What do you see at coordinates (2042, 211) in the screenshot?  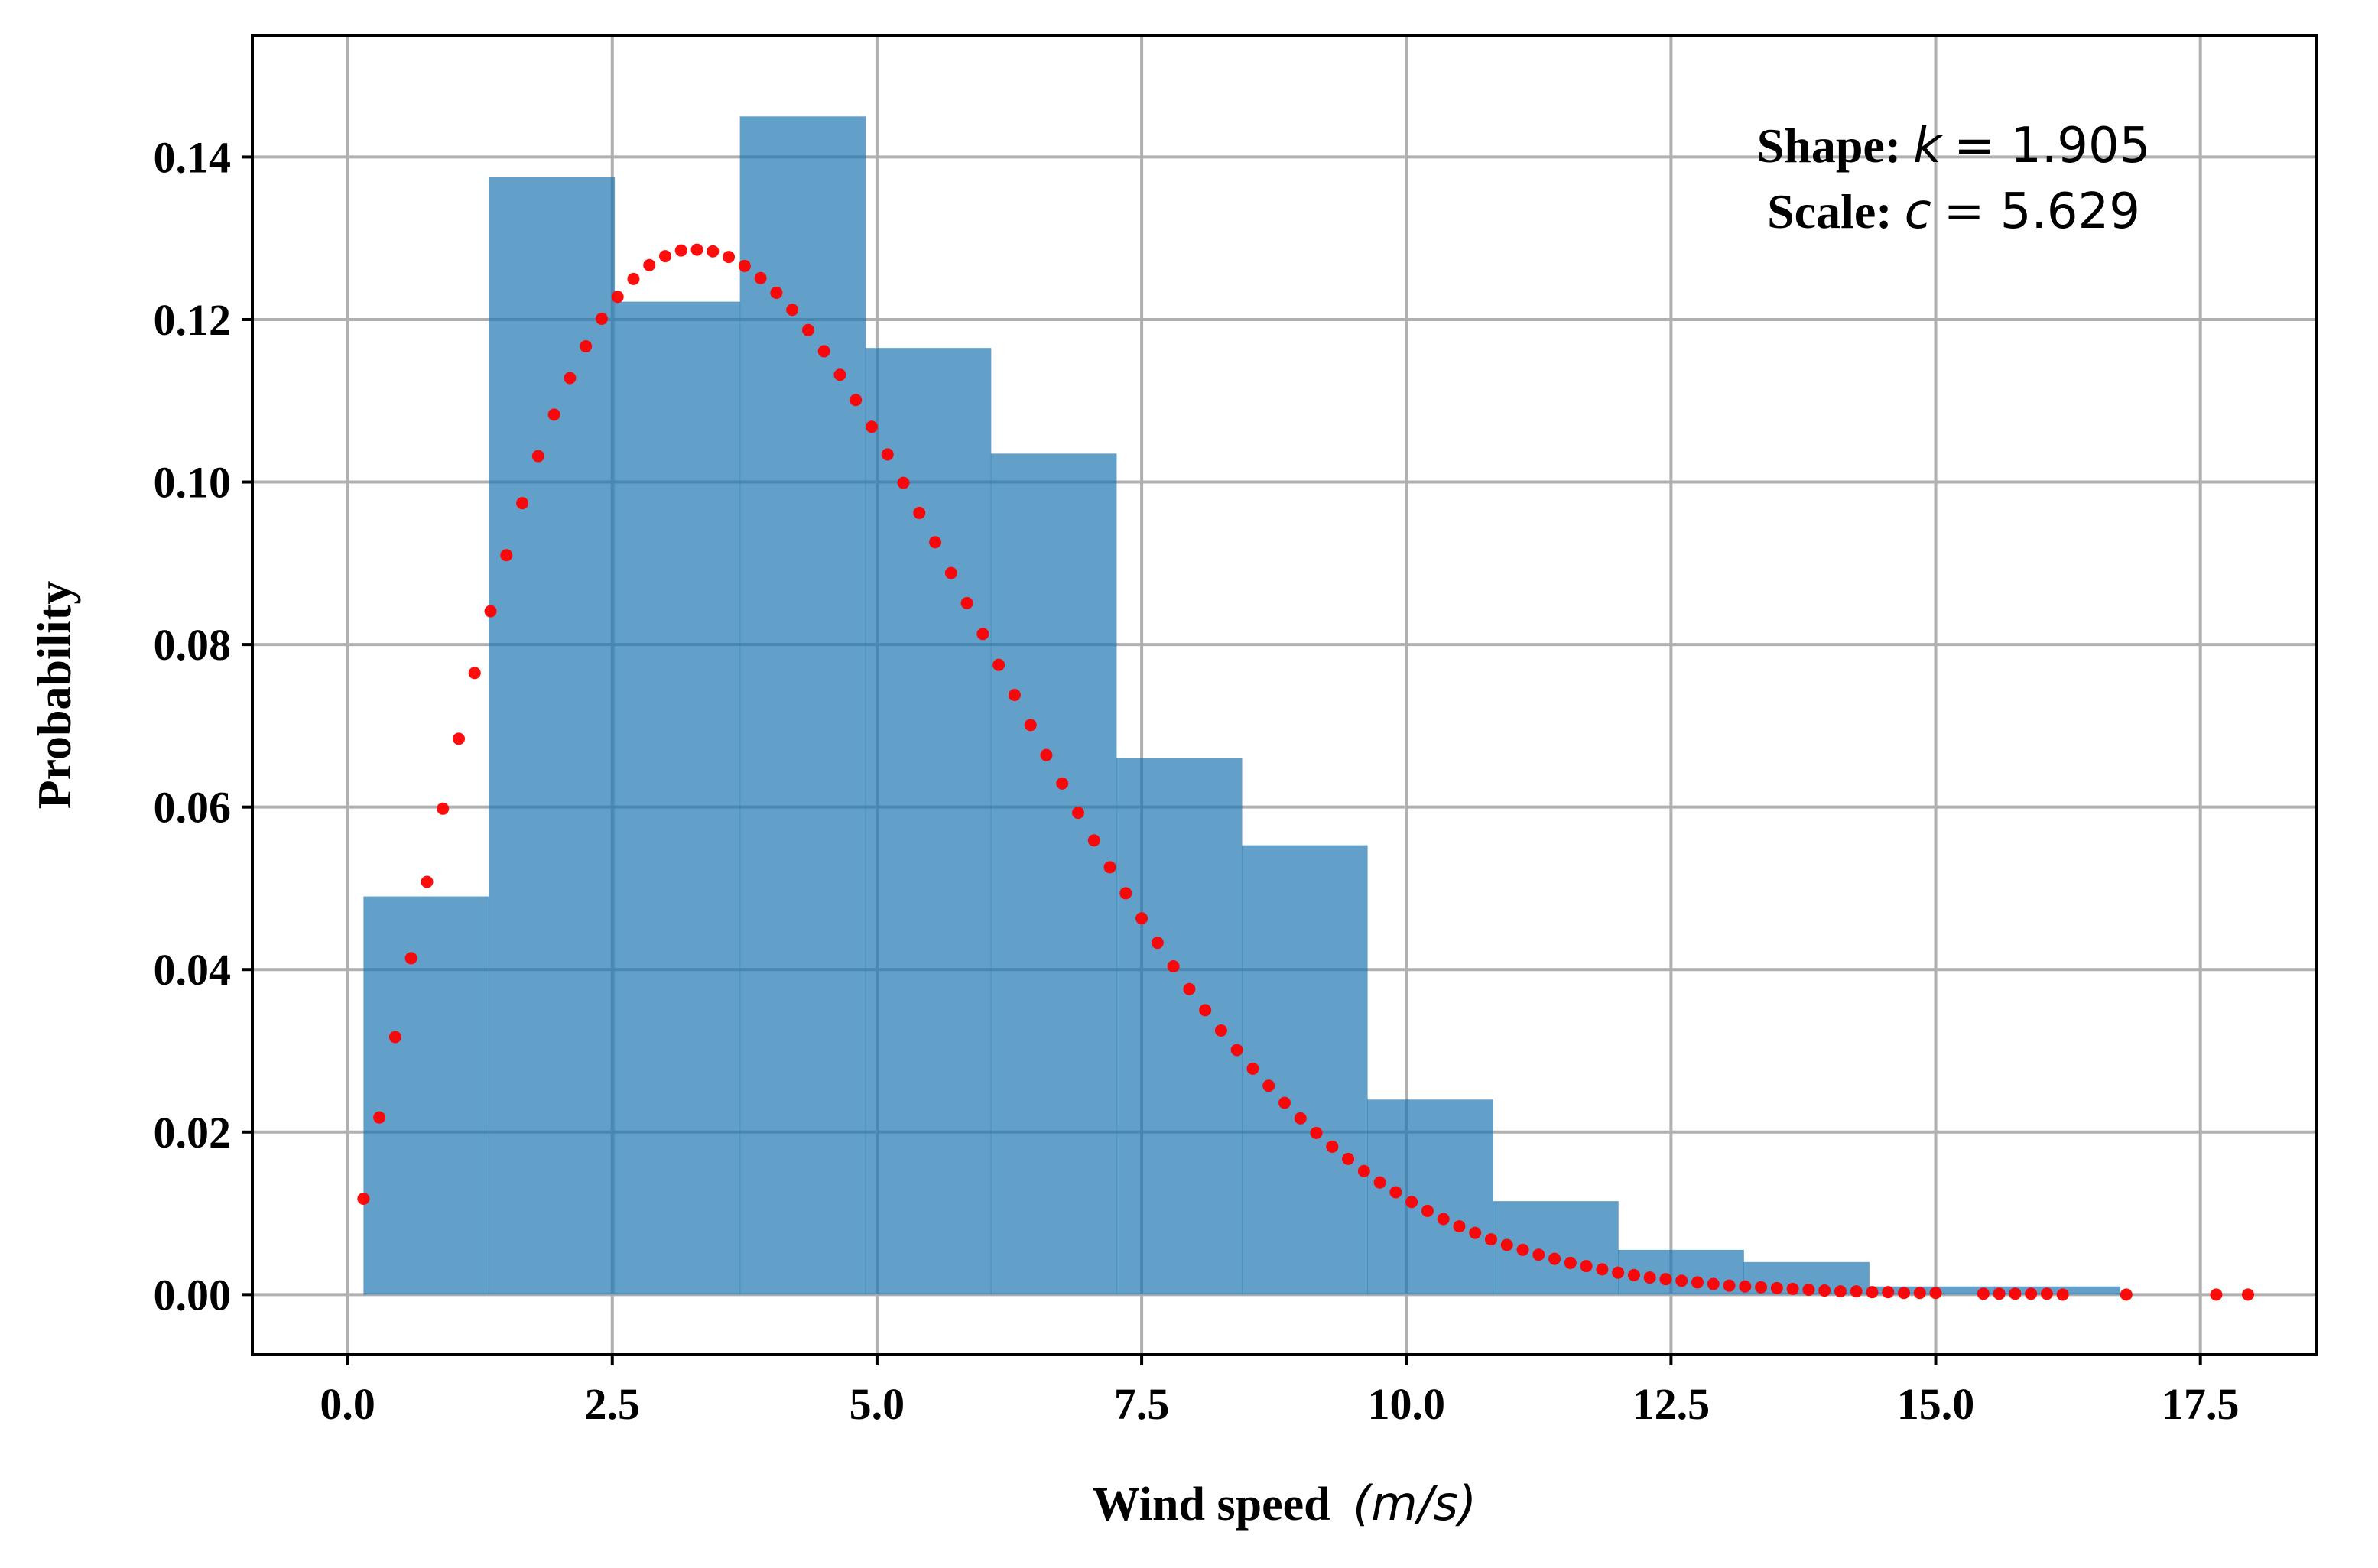 I see `scale-value: = 5.629` at bounding box center [2042, 211].